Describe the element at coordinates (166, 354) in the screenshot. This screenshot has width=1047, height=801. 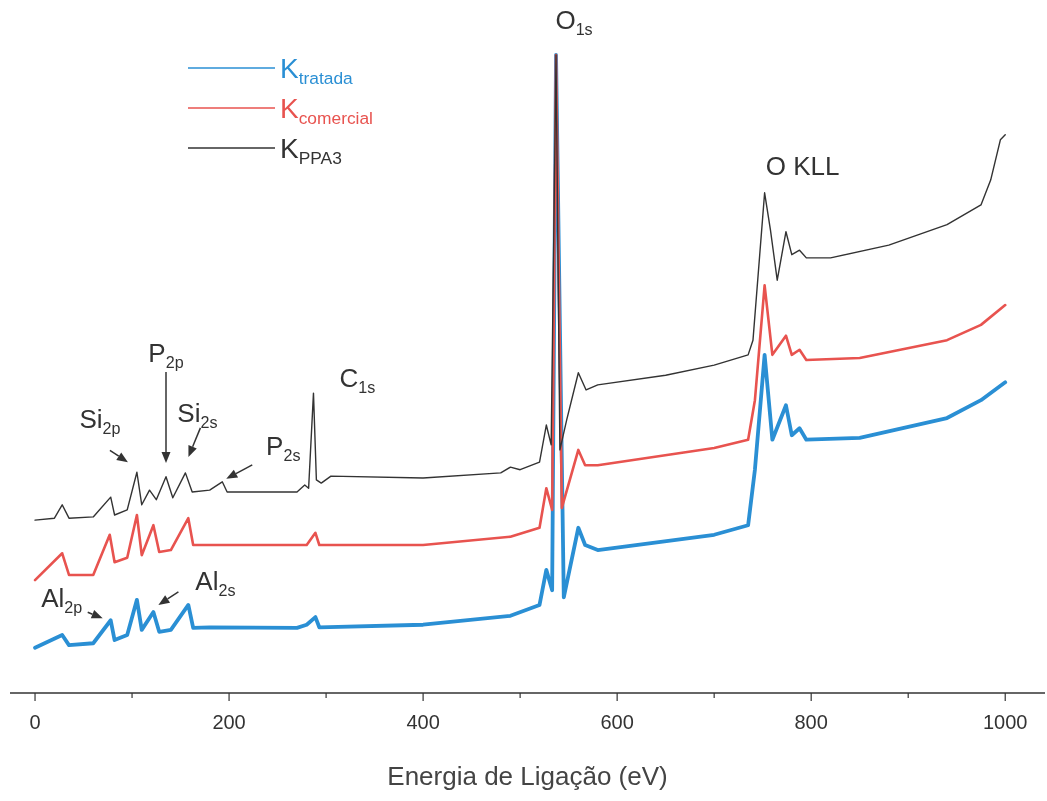
I see `annotation: P$_{2p}$` at that location.